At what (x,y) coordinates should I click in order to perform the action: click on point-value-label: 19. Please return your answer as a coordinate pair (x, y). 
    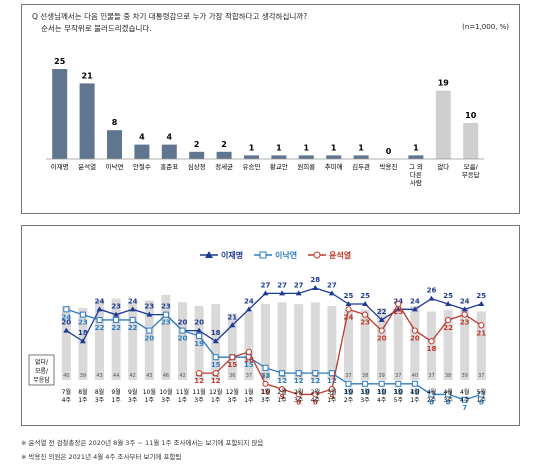
    Looking at the image, I should click on (199, 344).